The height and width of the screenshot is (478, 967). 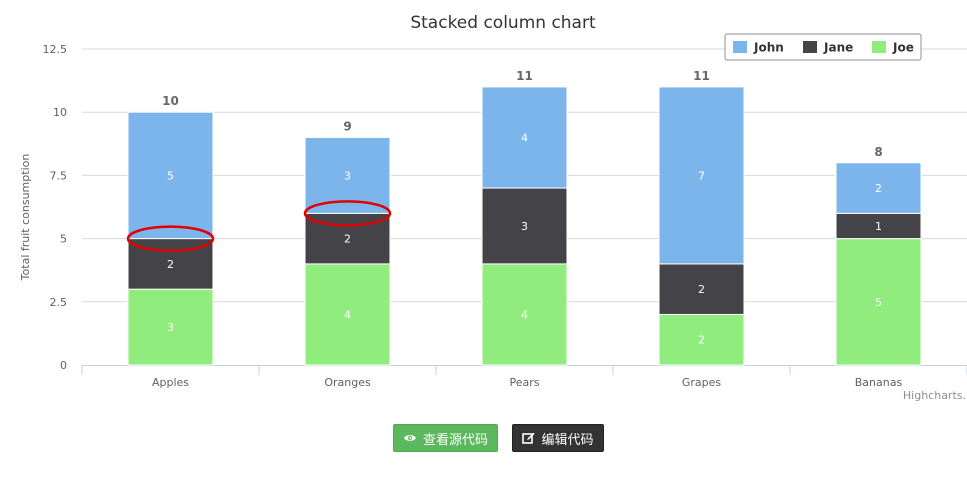 I want to click on stack-total-label: 9, so click(x=347, y=126).